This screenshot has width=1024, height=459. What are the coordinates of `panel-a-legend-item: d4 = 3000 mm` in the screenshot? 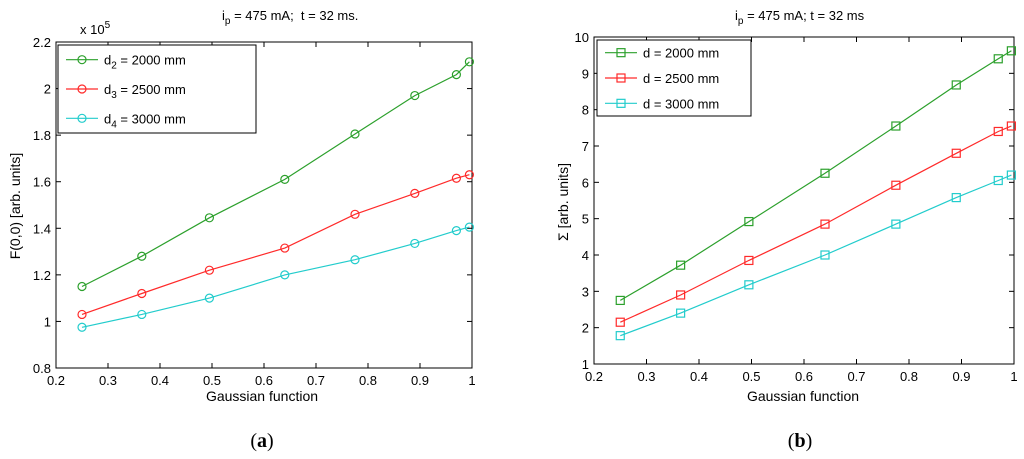 It's located at (126, 120).